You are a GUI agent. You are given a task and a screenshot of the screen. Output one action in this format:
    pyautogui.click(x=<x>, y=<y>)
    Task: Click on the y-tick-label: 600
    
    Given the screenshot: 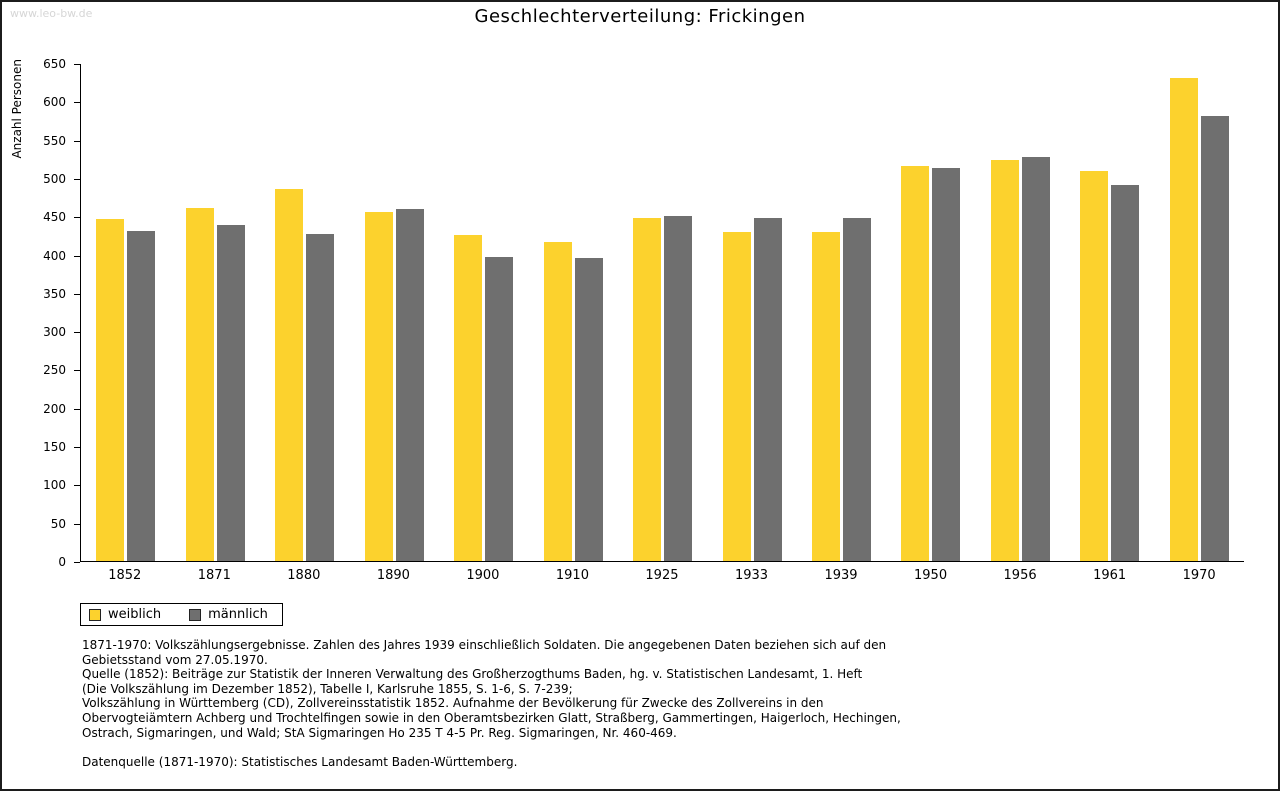 What is the action you would take?
    pyautogui.click(x=54, y=102)
    